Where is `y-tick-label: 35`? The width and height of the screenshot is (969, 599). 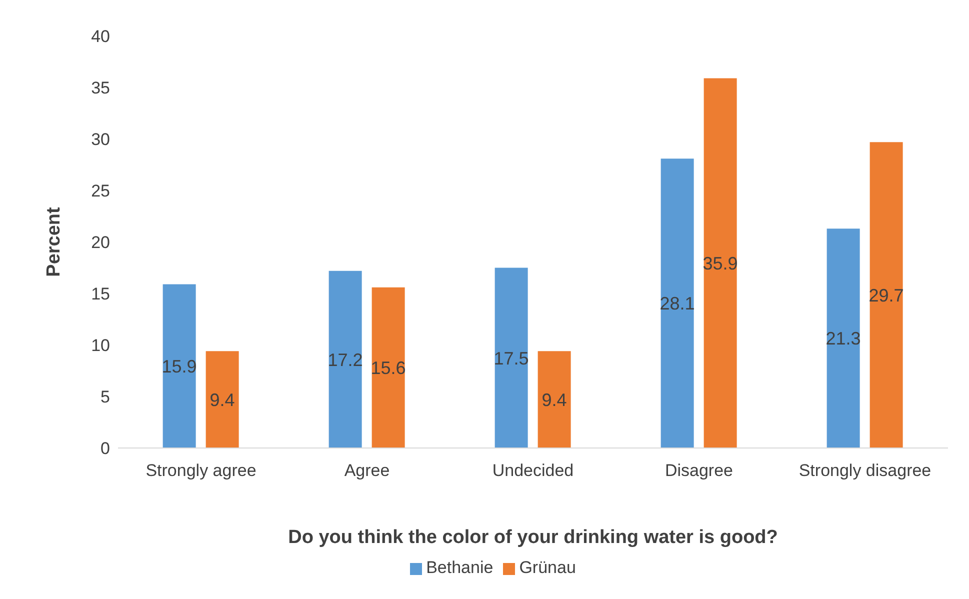
y-tick-label: 35 is located at coordinates (100, 88).